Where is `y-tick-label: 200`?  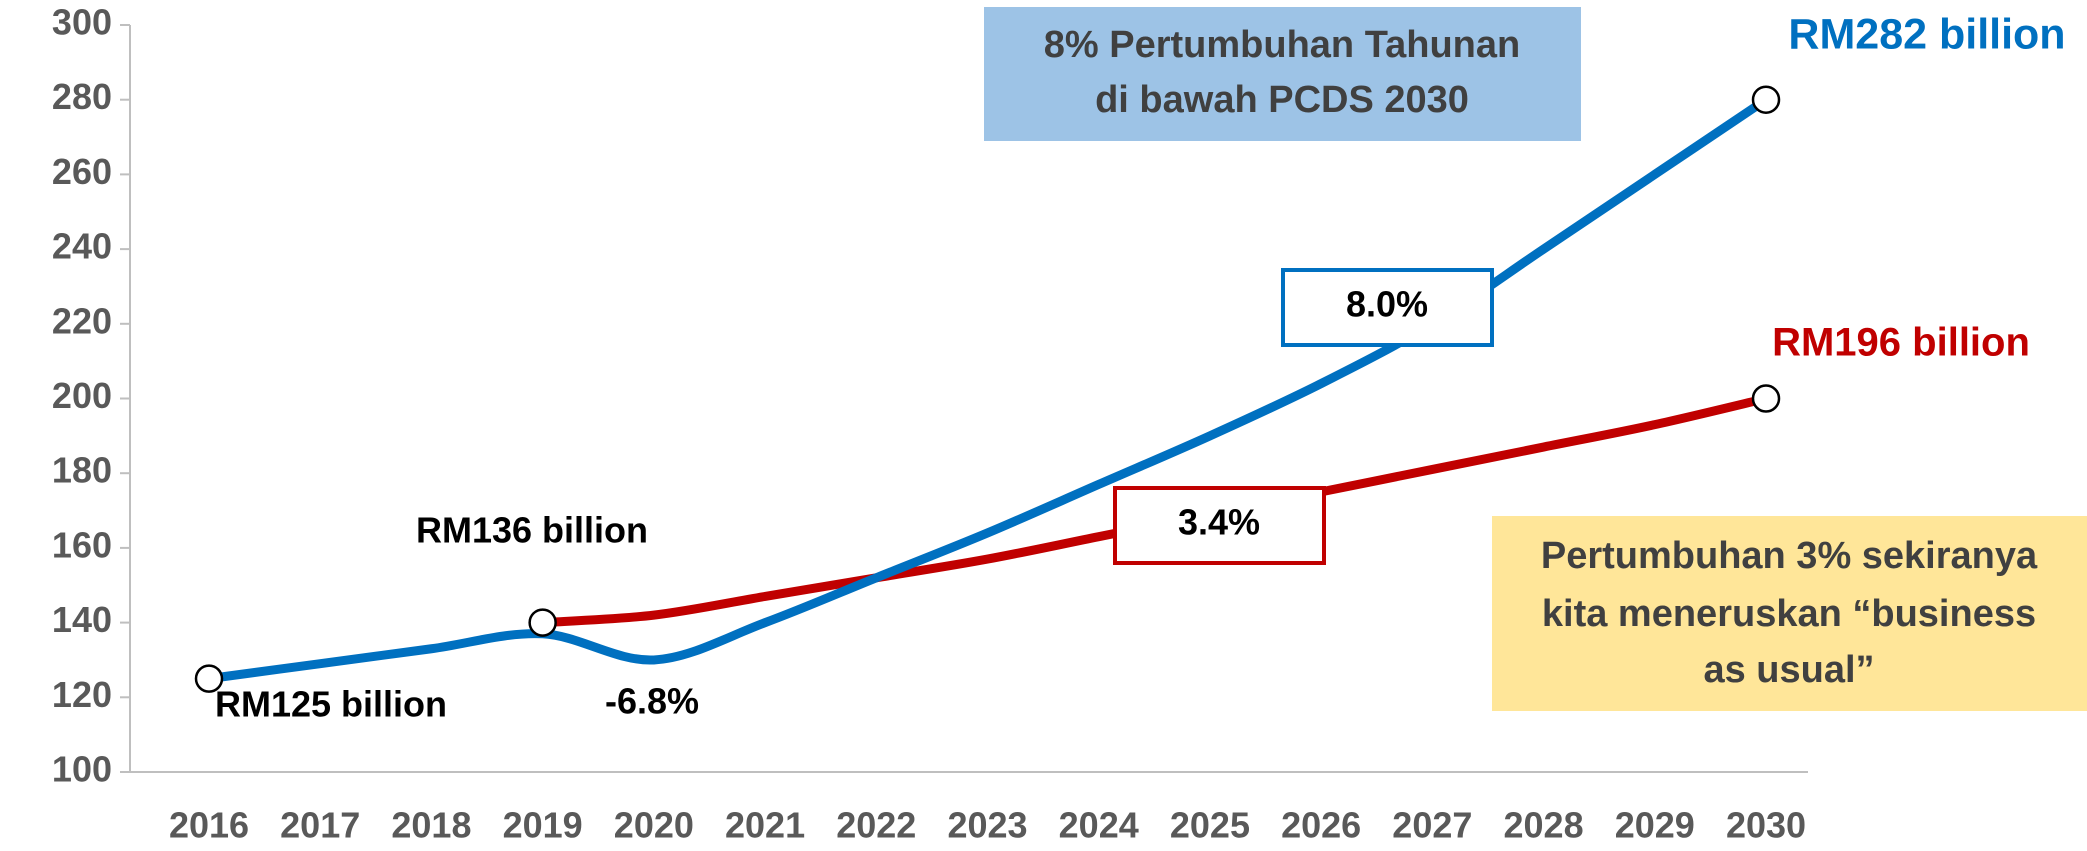 y-tick-label: 200 is located at coordinates (82, 395).